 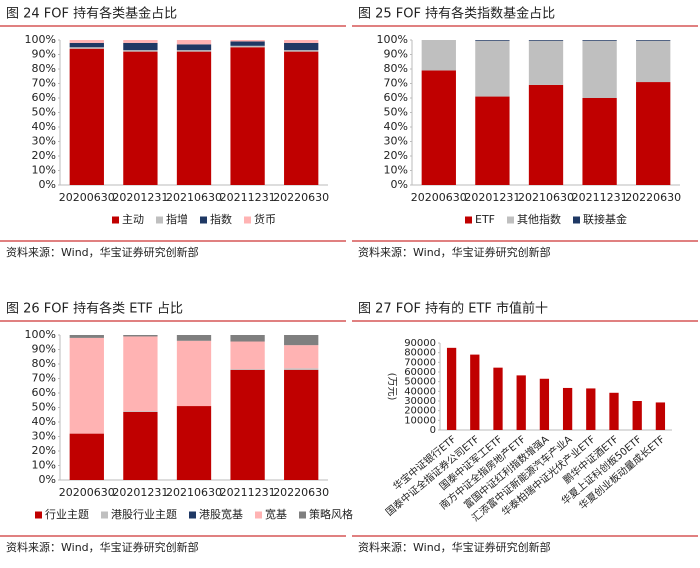 I want to click on y-tick-label: 70%, so click(x=44, y=378).